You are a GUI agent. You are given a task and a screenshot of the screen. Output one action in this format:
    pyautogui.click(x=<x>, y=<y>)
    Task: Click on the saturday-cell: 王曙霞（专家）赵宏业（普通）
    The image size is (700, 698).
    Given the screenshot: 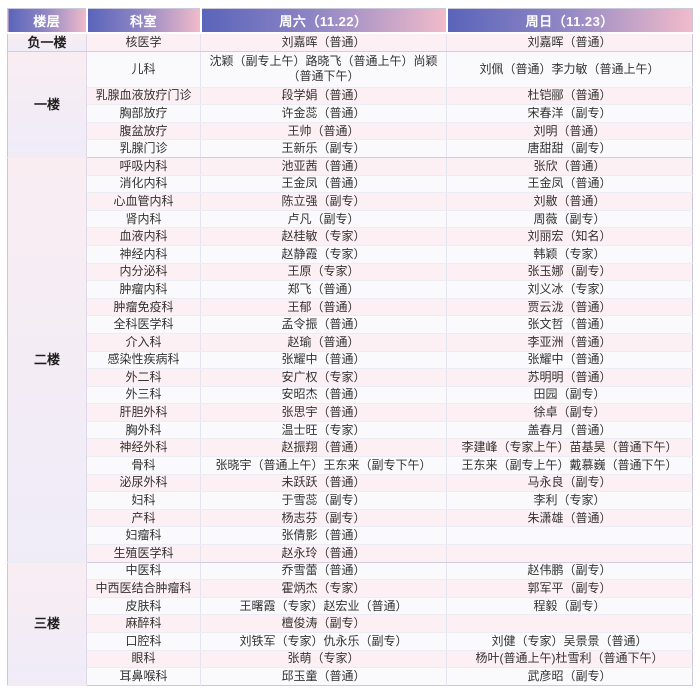 What is the action you would take?
    pyautogui.click(x=323, y=606)
    